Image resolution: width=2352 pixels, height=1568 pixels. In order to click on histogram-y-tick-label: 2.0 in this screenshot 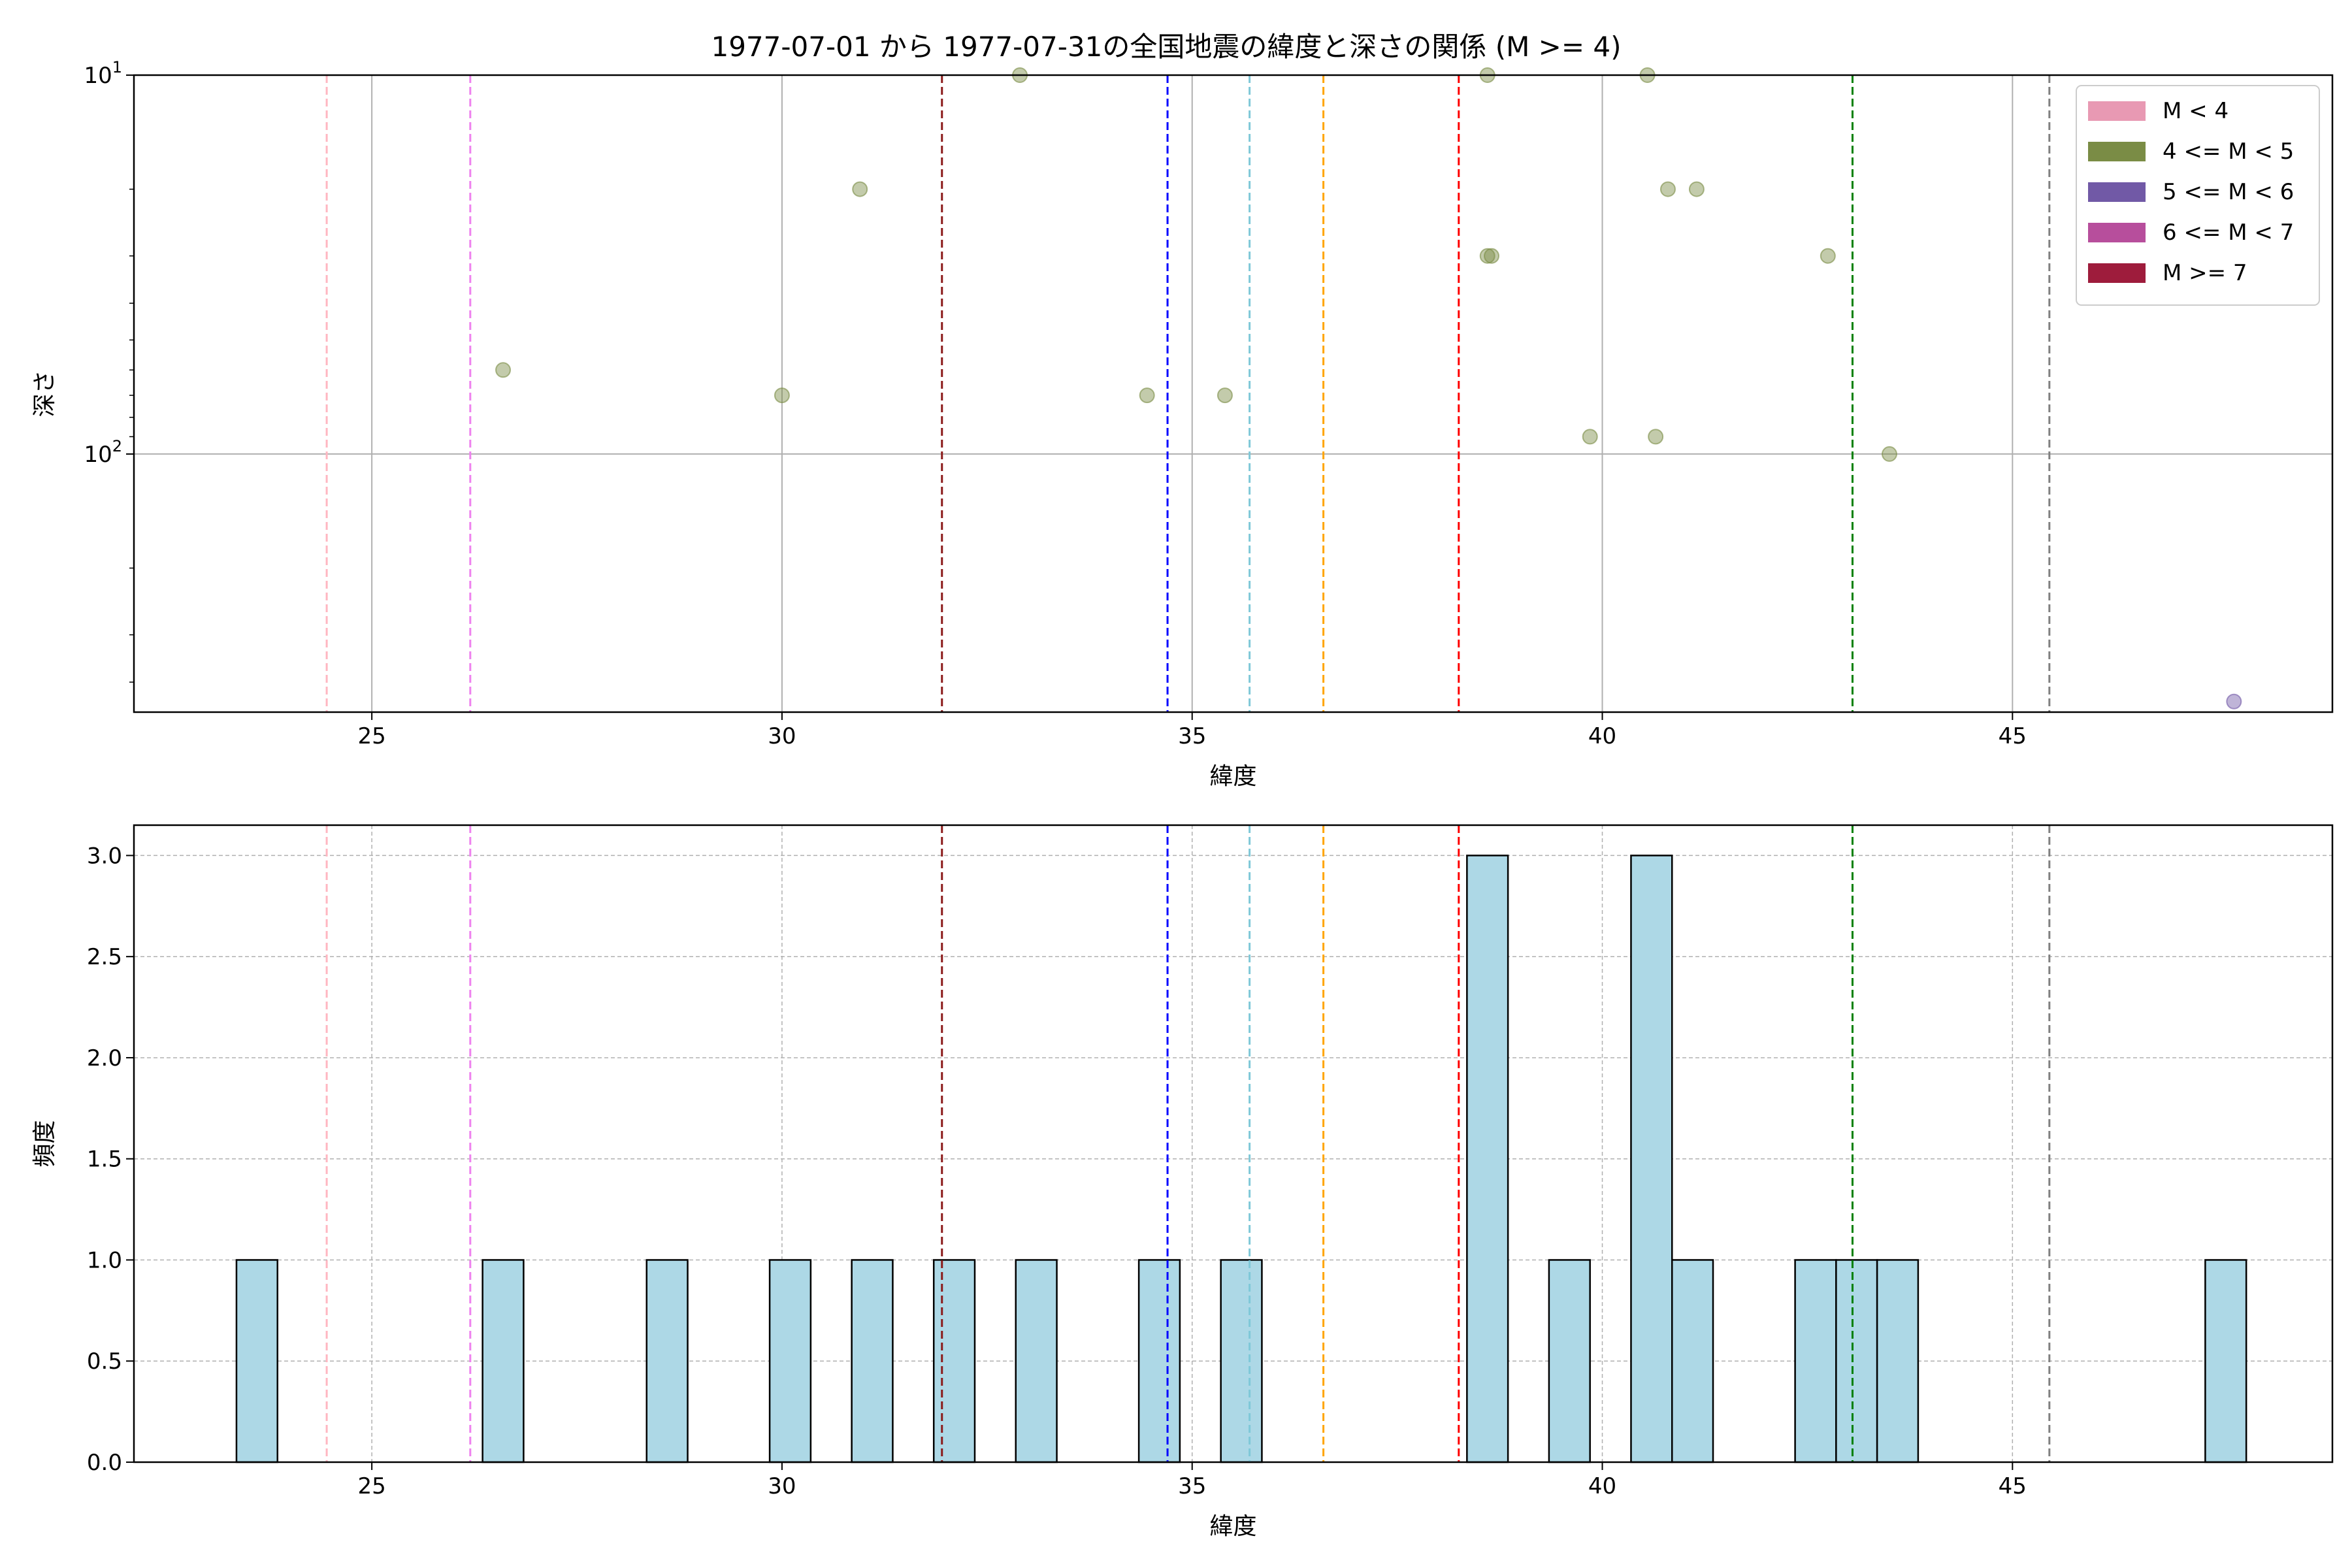, I will do `click(104, 1058)`.